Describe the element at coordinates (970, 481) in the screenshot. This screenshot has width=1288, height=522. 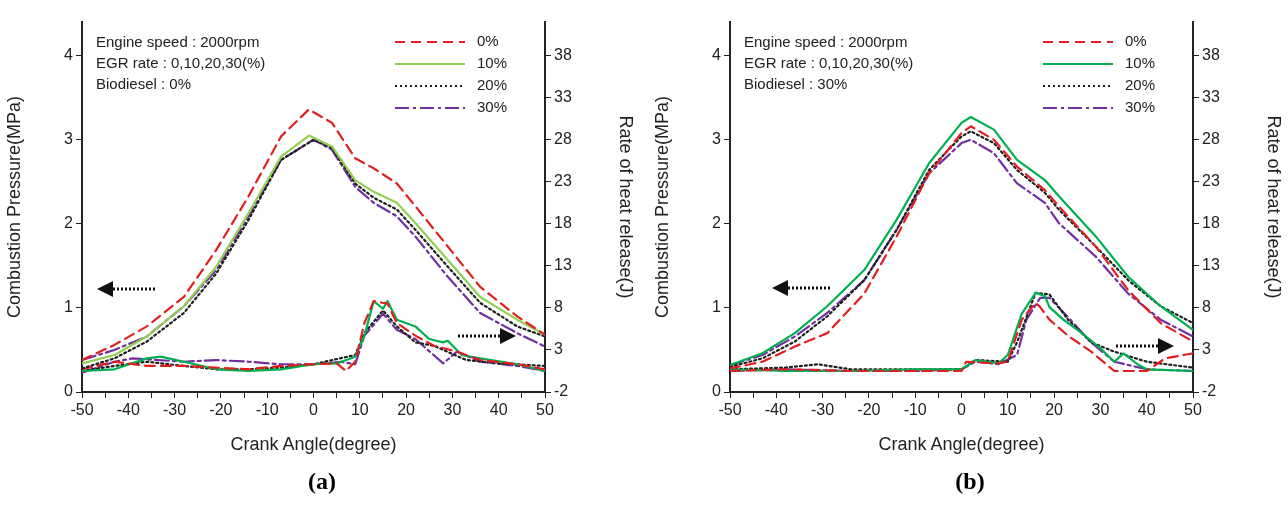
I see `text: (b)` at that location.